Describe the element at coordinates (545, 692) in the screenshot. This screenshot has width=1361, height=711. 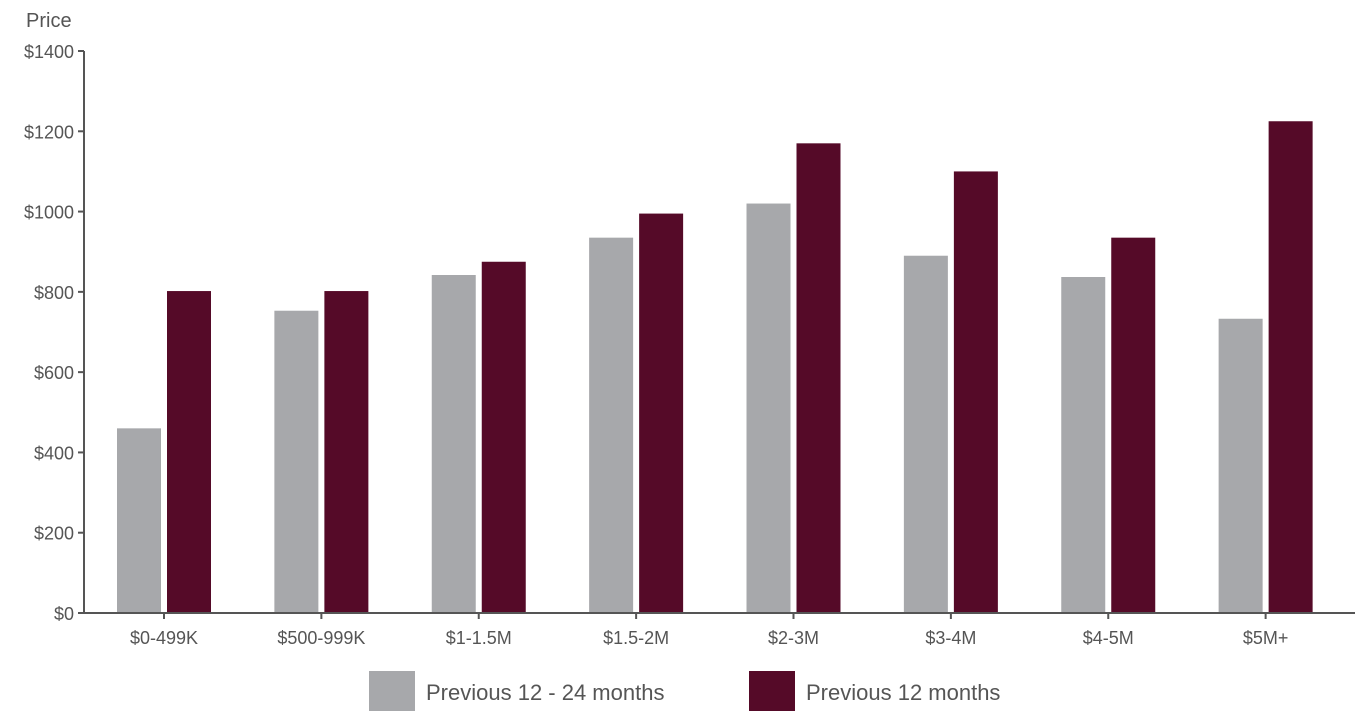
I see `legend-label: Previous 12 - 24 months` at that location.